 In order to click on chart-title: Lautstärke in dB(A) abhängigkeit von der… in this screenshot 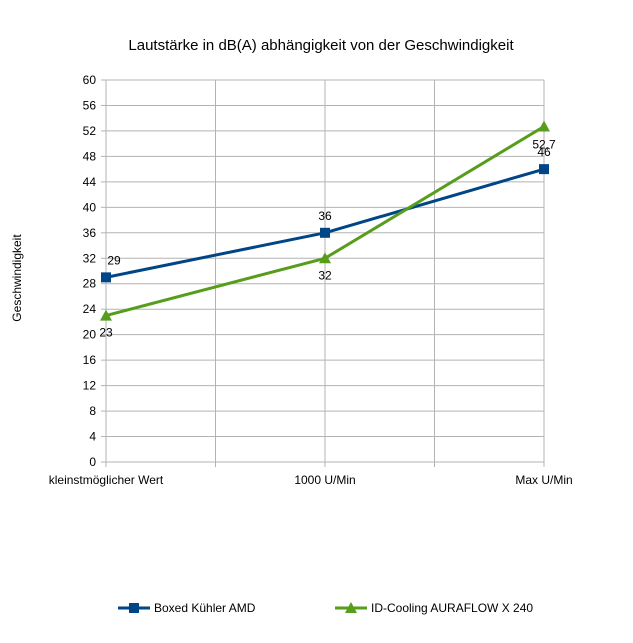, I will do `click(321, 45)`.